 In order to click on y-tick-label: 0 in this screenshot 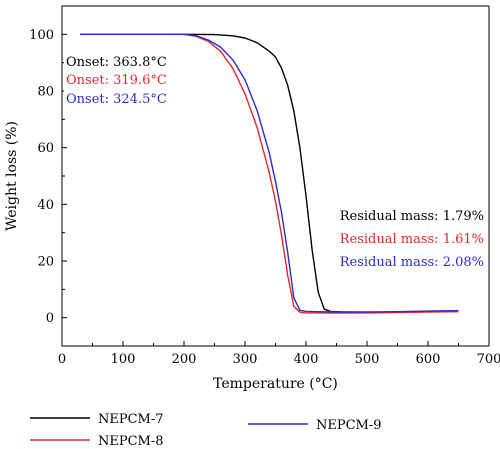, I will do `click(50, 318)`.